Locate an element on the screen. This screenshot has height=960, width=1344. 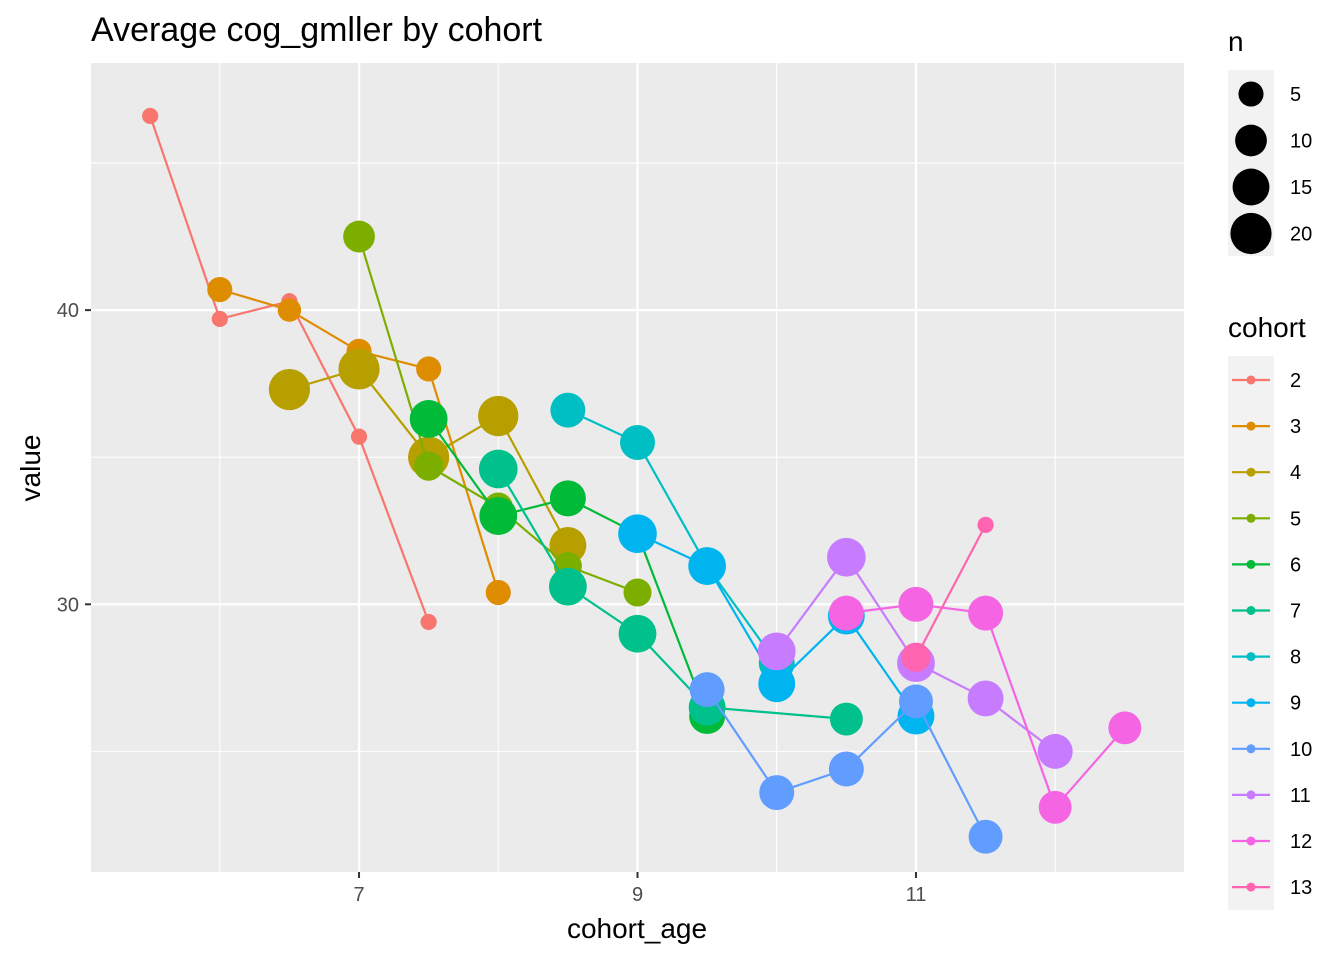
y-tick-label: 40 is located at coordinates (68, 311).